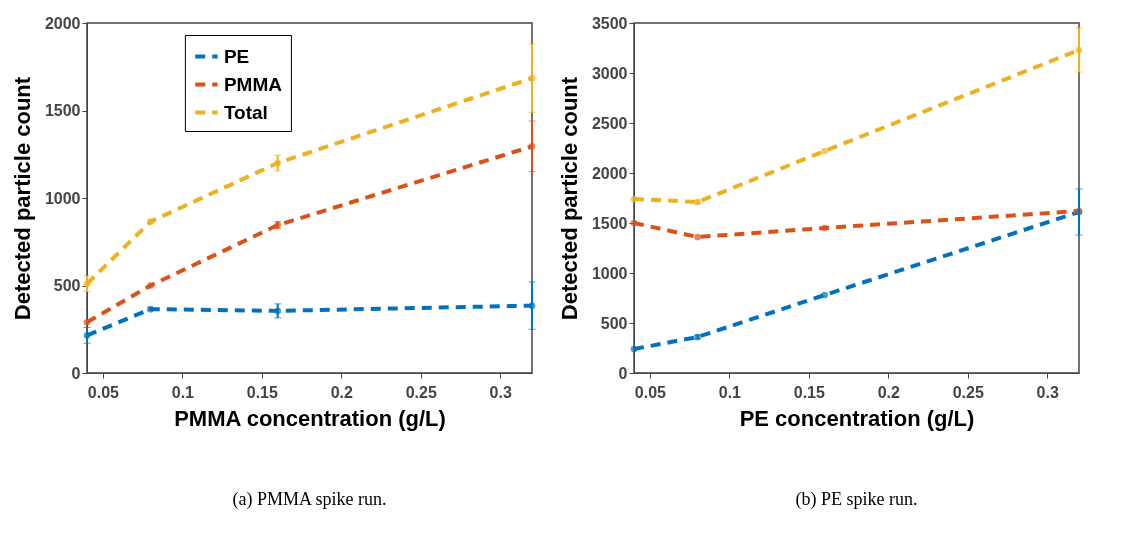 The height and width of the screenshot is (542, 1130). Describe the element at coordinates (856, 499) in the screenshot. I see `text: (b) PE spike run.` at that location.